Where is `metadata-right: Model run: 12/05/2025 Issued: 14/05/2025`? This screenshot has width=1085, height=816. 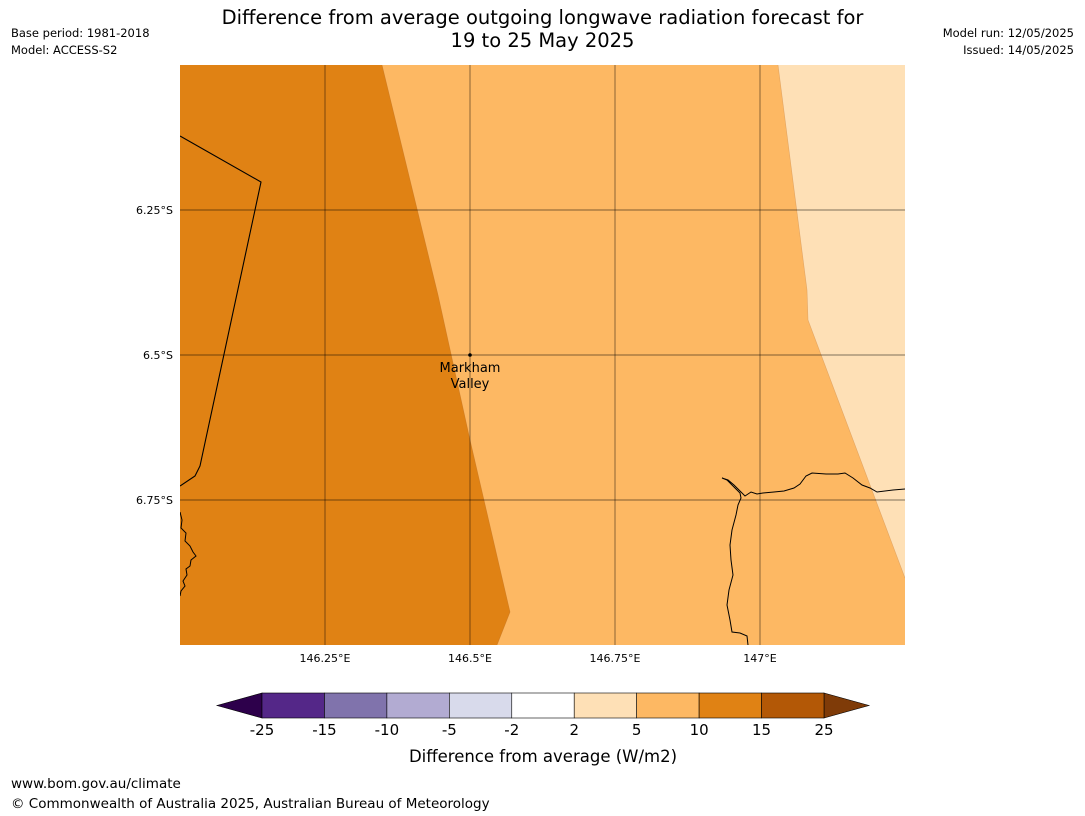 metadata-right: Model run: 12/05/2025 Issued: 14/05/2025 is located at coordinates (1008, 42).